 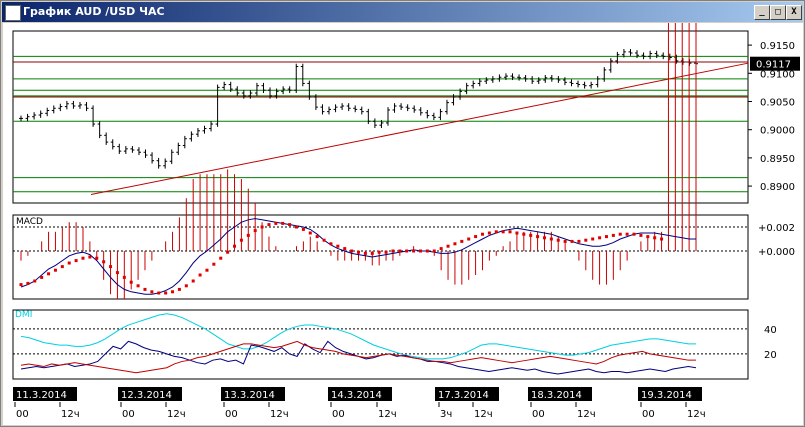 I want to click on price-tick-label: 0.9050, so click(x=777, y=102).